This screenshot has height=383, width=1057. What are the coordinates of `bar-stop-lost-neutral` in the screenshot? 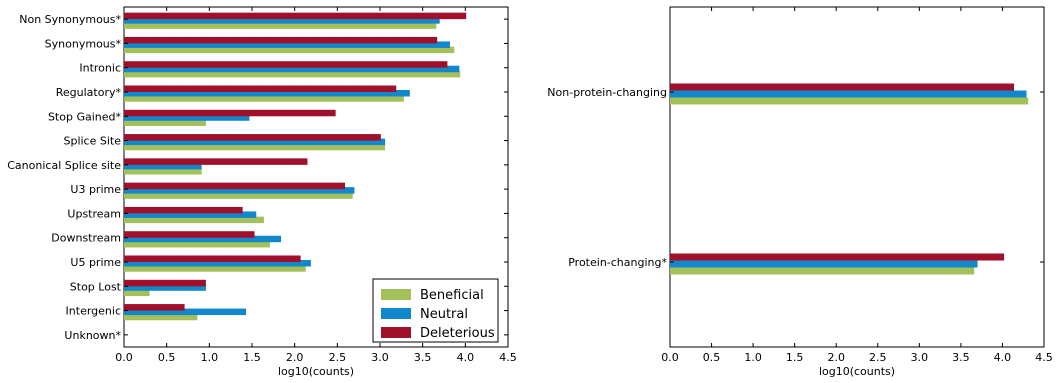 It's located at (165, 287).